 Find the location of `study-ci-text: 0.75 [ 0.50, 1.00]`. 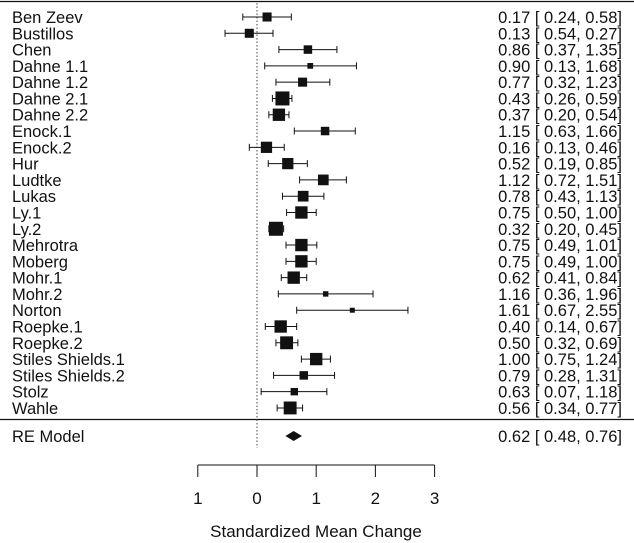

study-ci-text: 0.75 [ 0.50, 1.00] is located at coordinates (560, 213).